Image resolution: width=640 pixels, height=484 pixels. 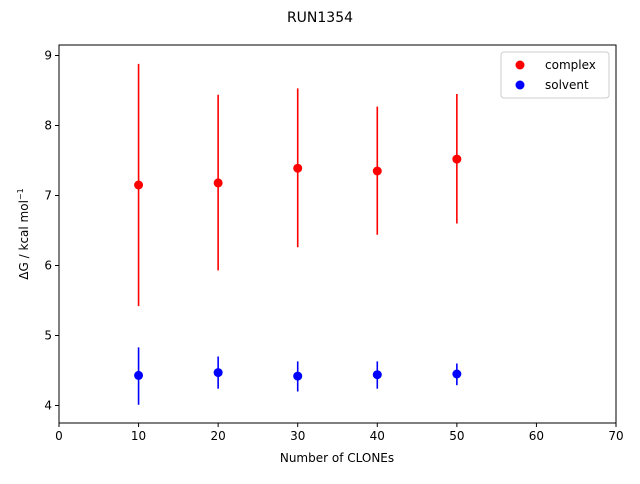 I want to click on legend: complex solvent, so click(x=555, y=75).